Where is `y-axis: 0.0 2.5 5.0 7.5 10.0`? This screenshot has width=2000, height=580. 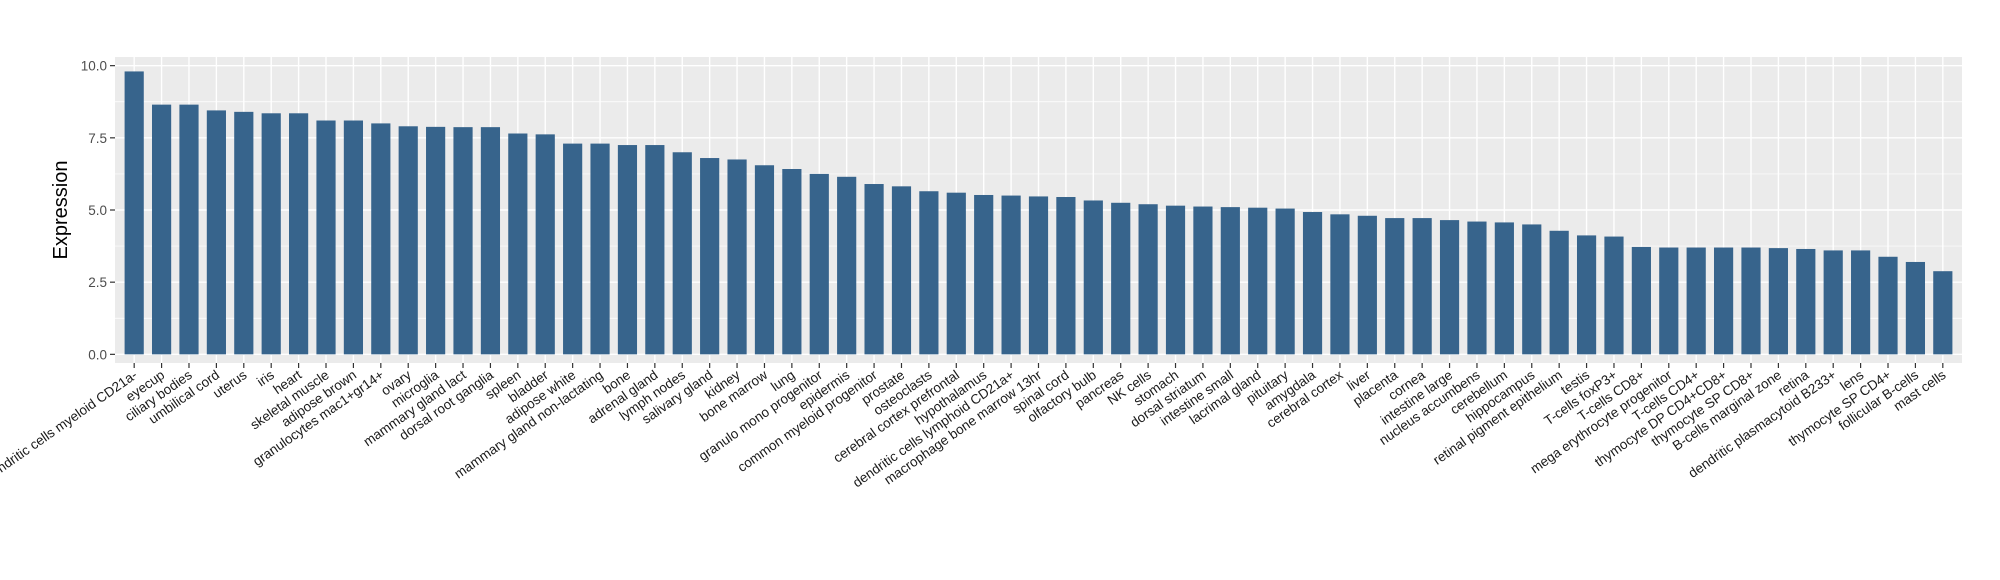 y-axis: 0.0 2.5 5.0 7.5 10.0 is located at coordinates (98, 210).